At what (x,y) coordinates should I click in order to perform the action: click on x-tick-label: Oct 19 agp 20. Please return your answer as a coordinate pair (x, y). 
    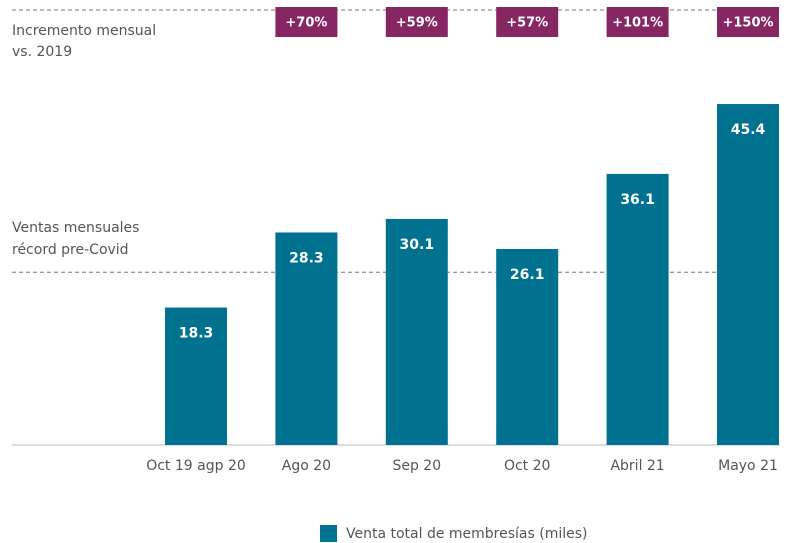
    Looking at the image, I should click on (196, 466).